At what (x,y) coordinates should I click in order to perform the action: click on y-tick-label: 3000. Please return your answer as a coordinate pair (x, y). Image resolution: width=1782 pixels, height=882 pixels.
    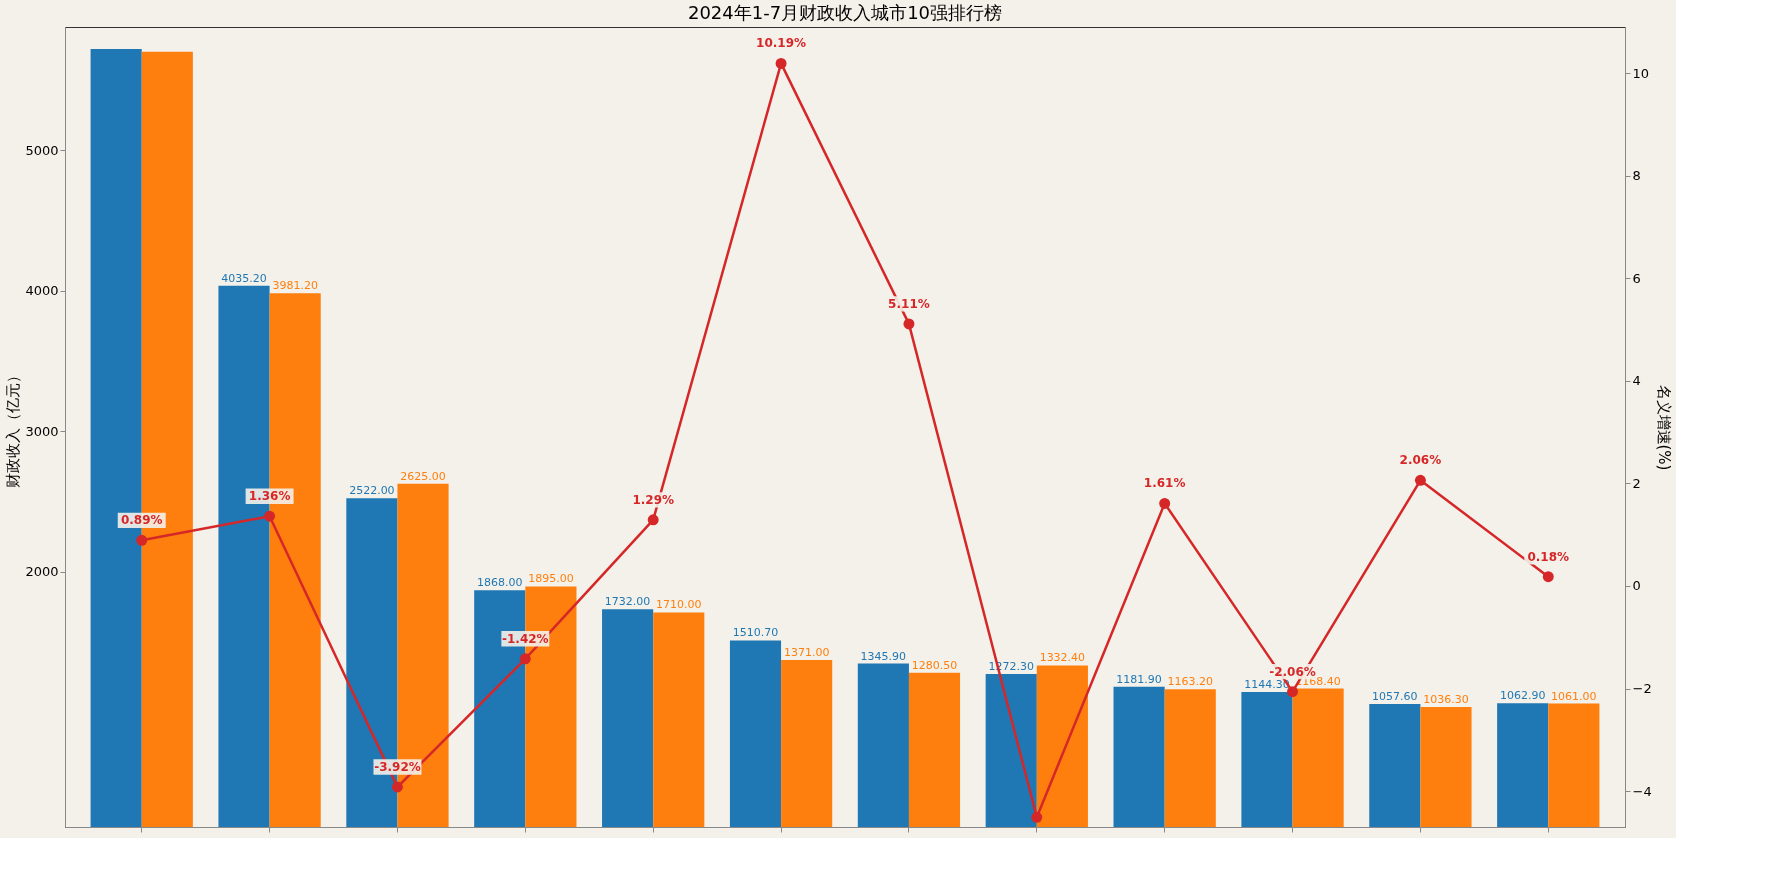
    Looking at the image, I should click on (42, 431).